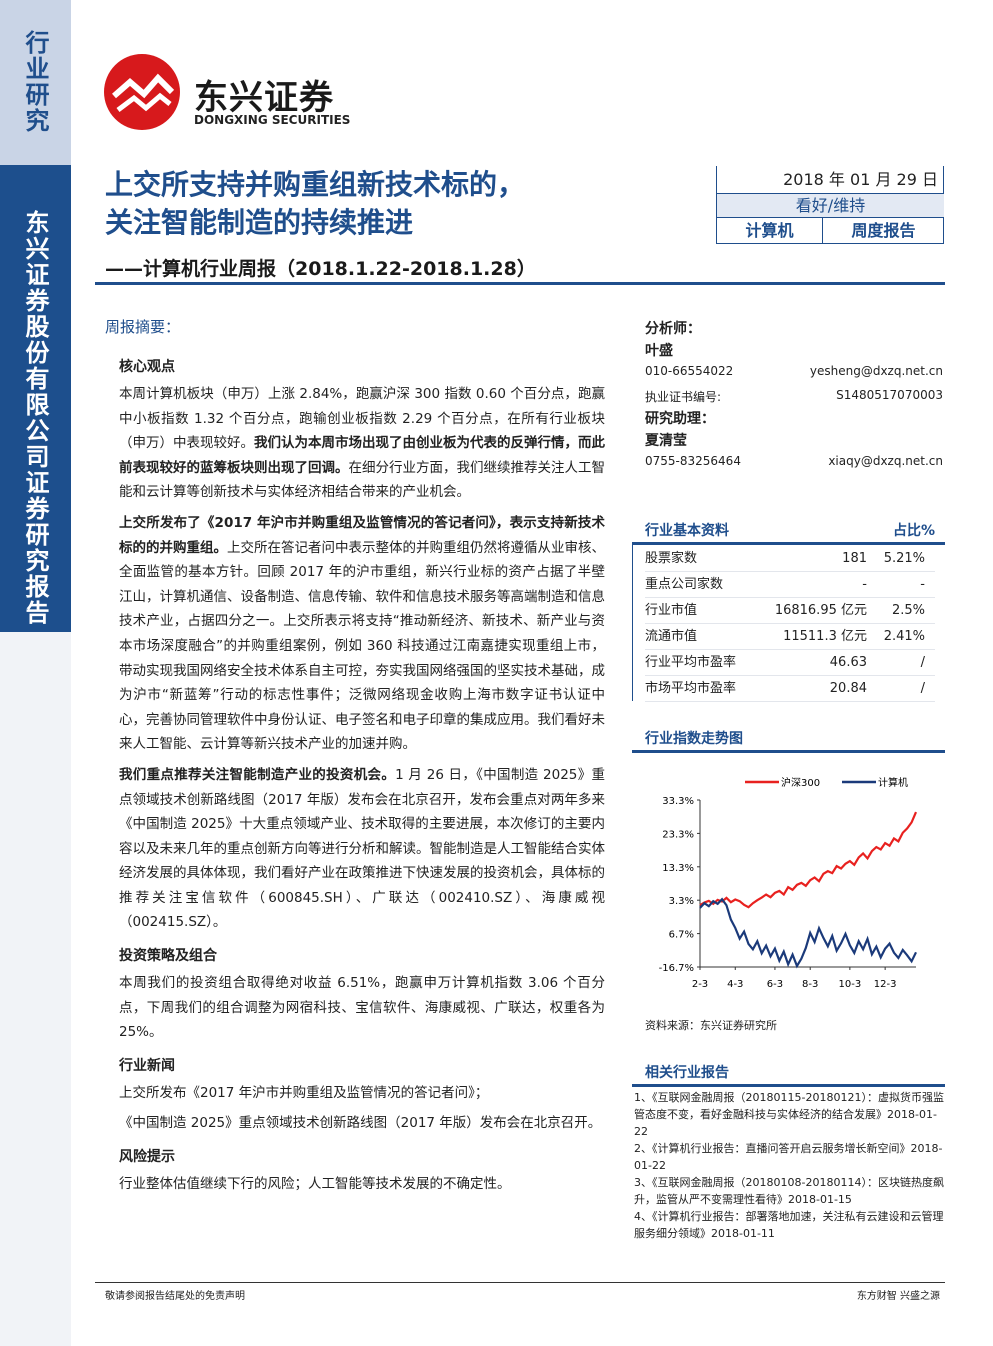 The image size is (993, 1346). What do you see at coordinates (259, 222) in the screenshot?
I see `title-line: 关注智能制造的持续推进` at bounding box center [259, 222].